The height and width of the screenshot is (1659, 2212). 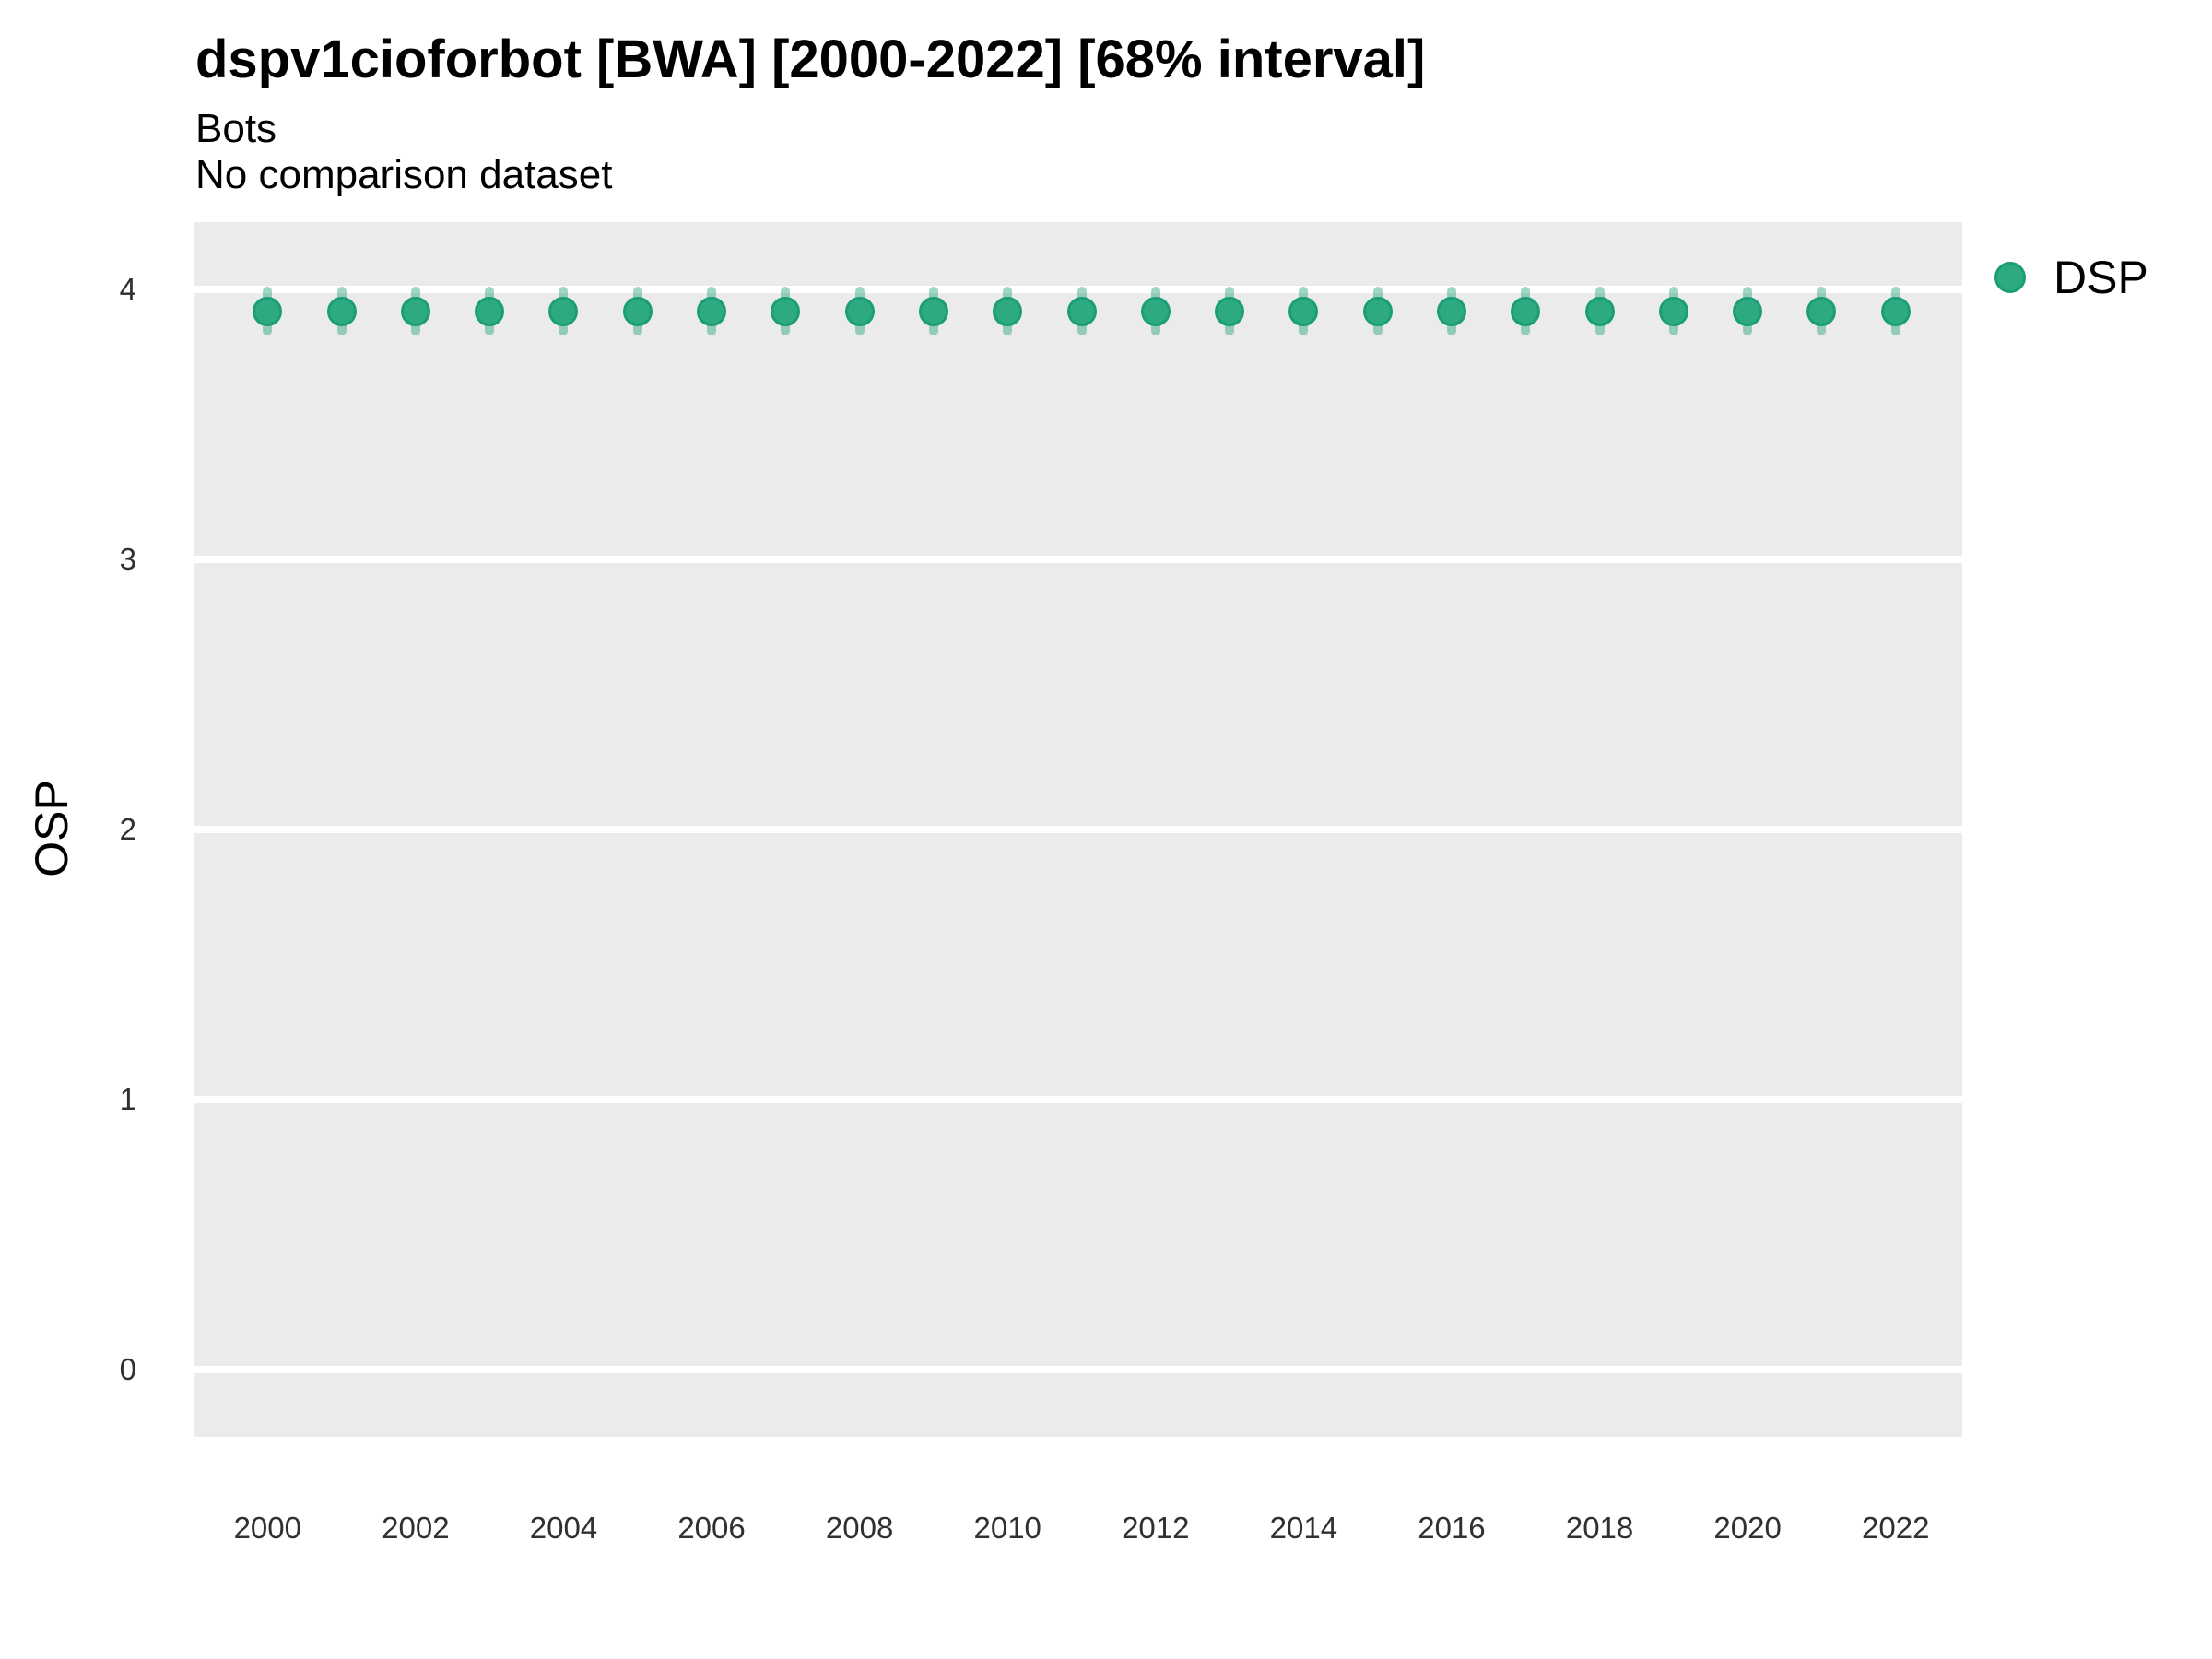 I want to click on data-point-2007, so click(x=786, y=311).